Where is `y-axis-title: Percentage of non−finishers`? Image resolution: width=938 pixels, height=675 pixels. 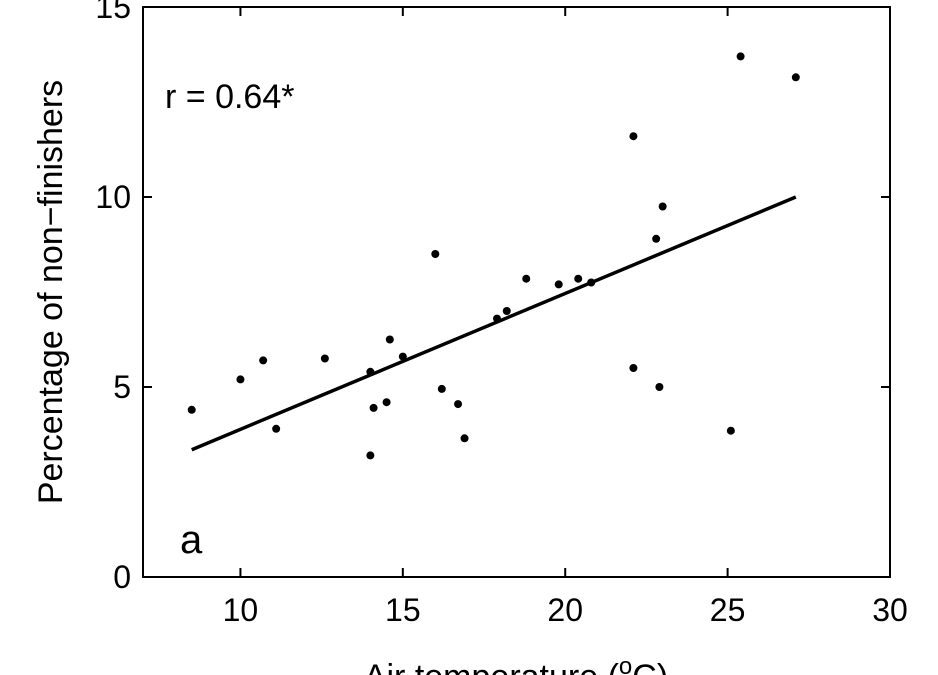 y-axis-title: Percentage of non−finishers is located at coordinates (51, 292).